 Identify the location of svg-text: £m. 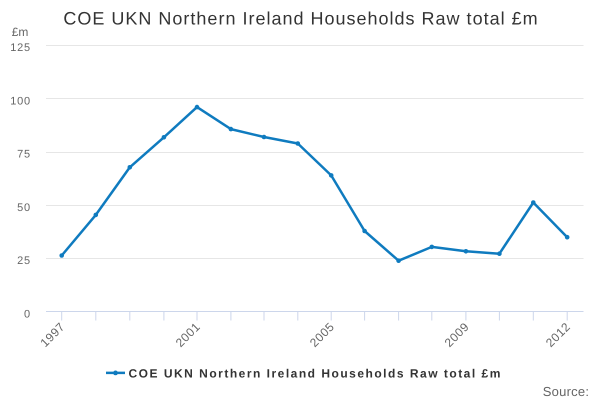
(20, 32).